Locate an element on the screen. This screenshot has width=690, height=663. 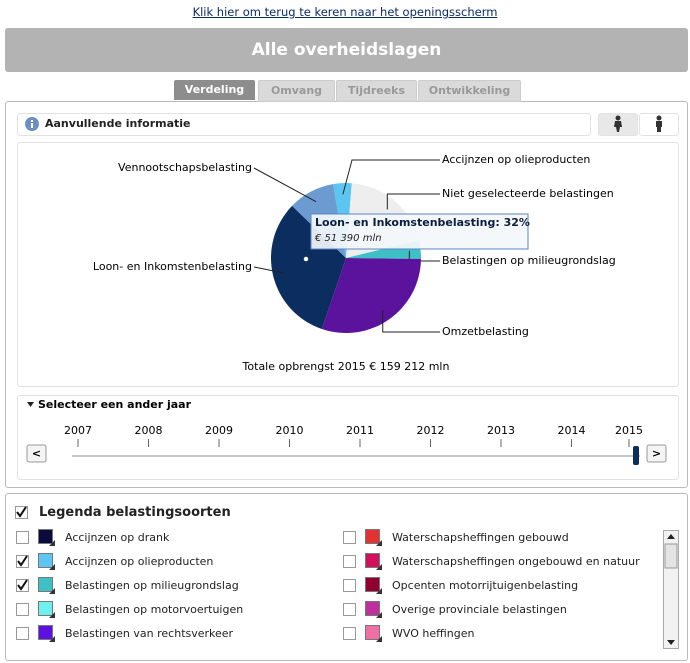
scroll-thumb is located at coordinates (671, 556).